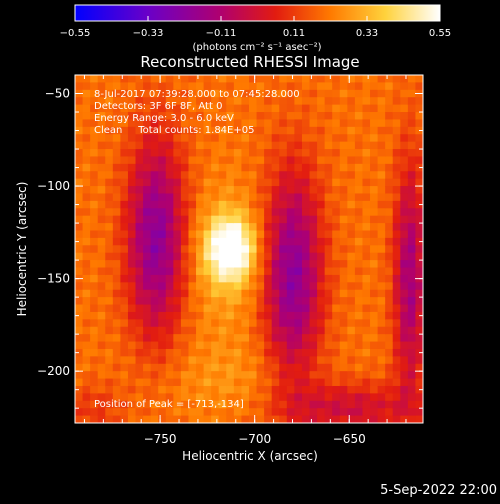 This screenshot has height=504, width=500. What do you see at coordinates (53, 279) in the screenshot?
I see `y-tick-label: −150` at bounding box center [53, 279].